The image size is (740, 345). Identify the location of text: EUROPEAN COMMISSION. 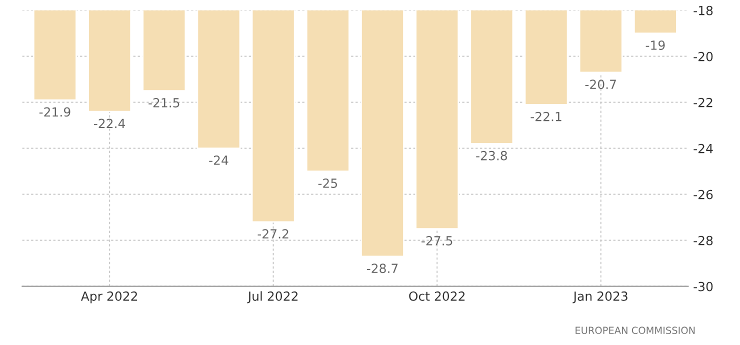
(635, 330).